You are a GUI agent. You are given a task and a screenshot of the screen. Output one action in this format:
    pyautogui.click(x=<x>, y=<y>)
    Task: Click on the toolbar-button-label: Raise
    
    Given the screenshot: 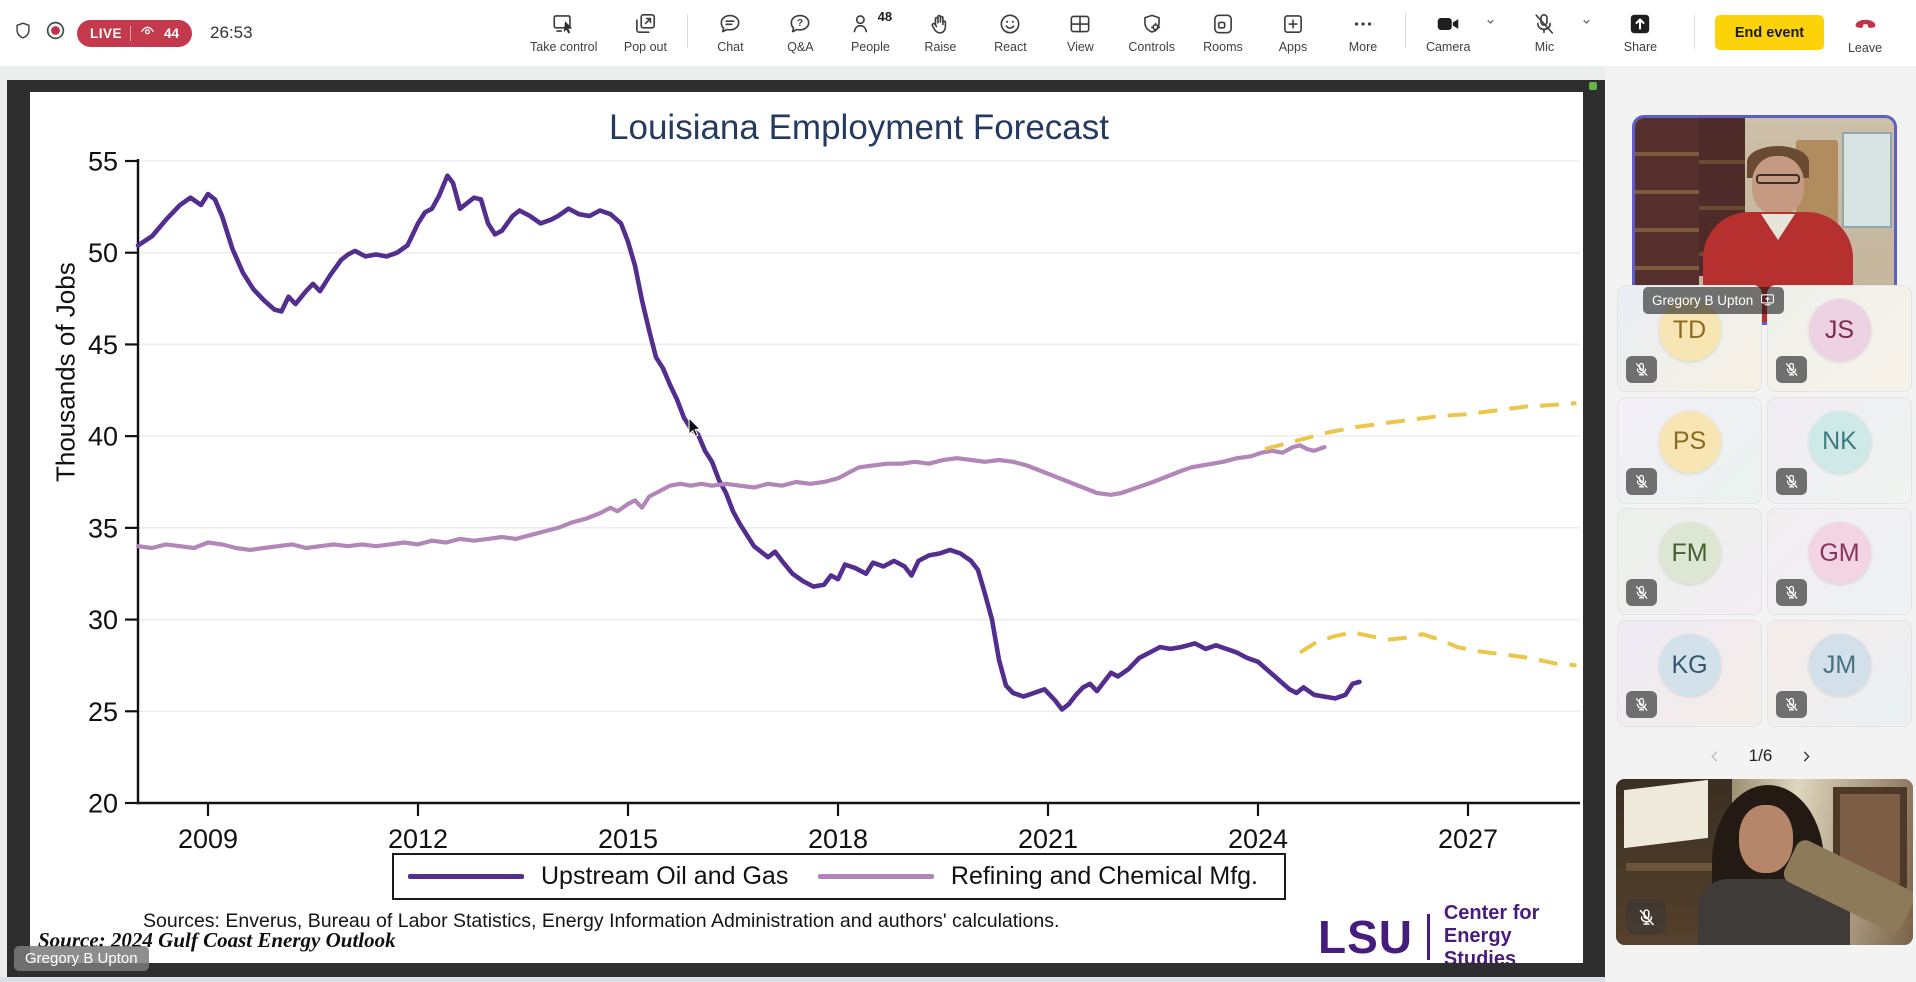 What is the action you would take?
    pyautogui.click(x=940, y=47)
    